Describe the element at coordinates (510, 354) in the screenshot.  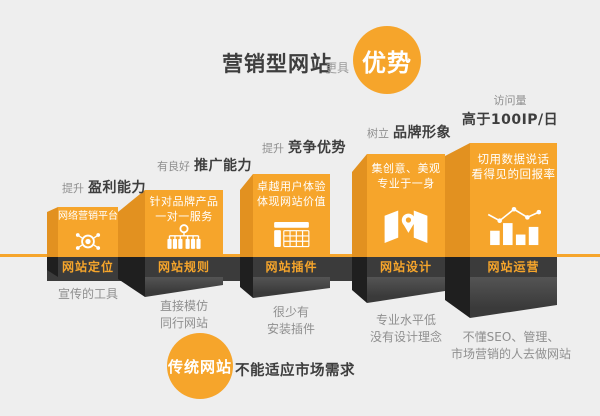
I see `below-line: 市场营销的人去做网站` at that location.